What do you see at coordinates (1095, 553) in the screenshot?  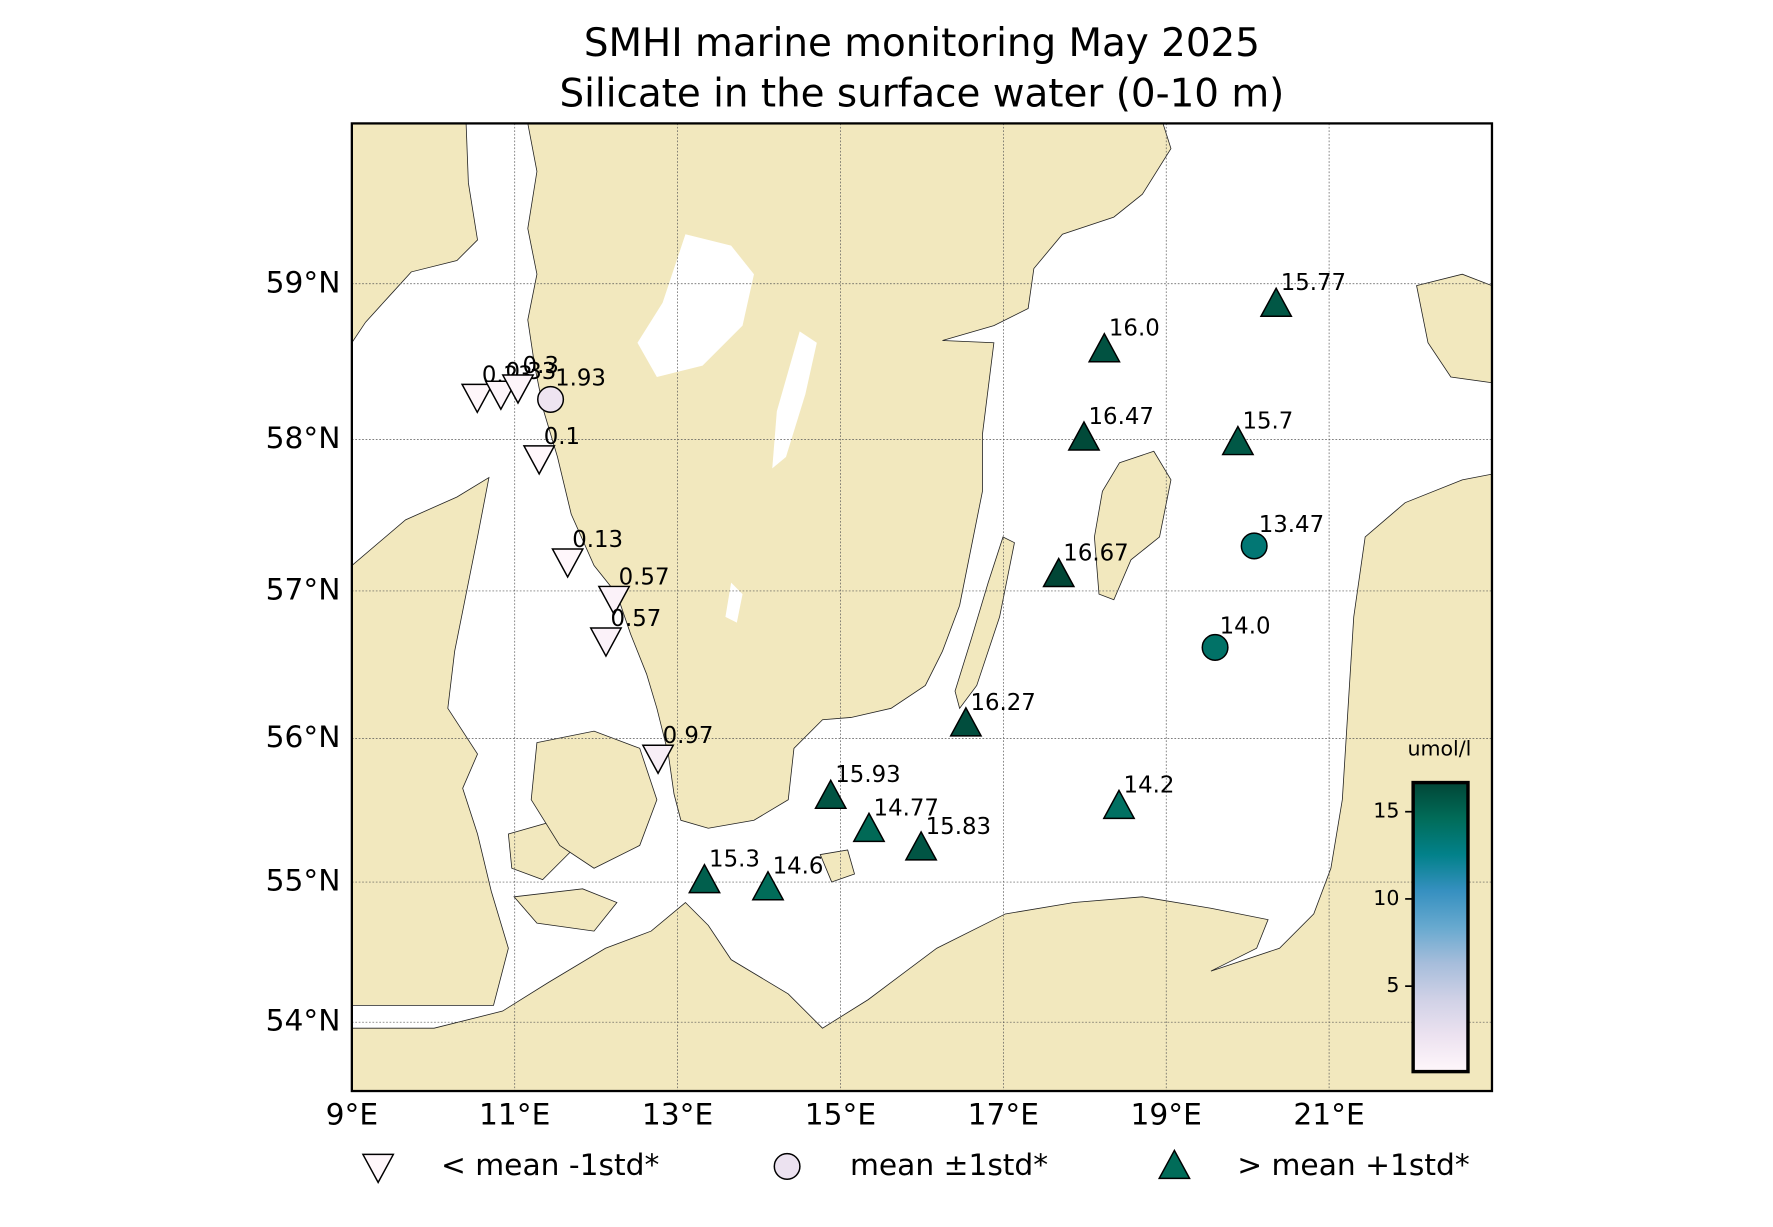 I see `station-value-label: 16.67` at bounding box center [1095, 553].